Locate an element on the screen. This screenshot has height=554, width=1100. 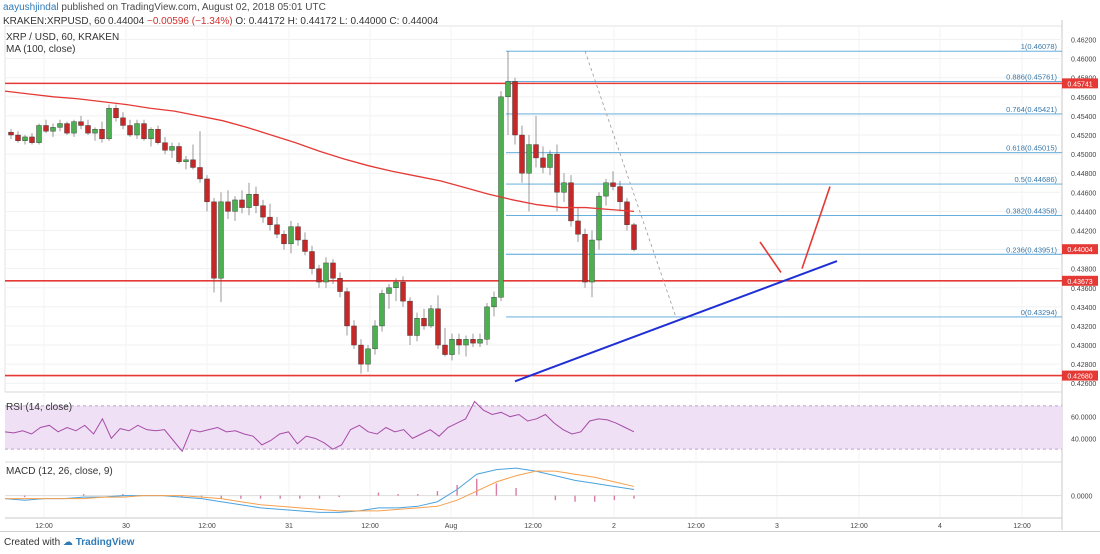
y-tick-label: 0.42800 is located at coordinates (1083, 365).